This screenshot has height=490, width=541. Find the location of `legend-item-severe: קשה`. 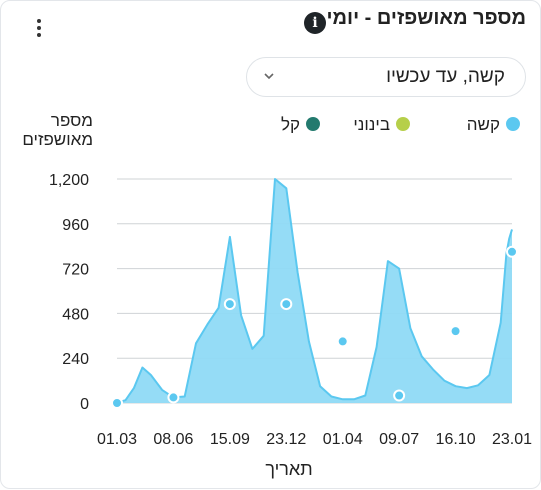

legend-item-severe: קשה is located at coordinates (493, 125).